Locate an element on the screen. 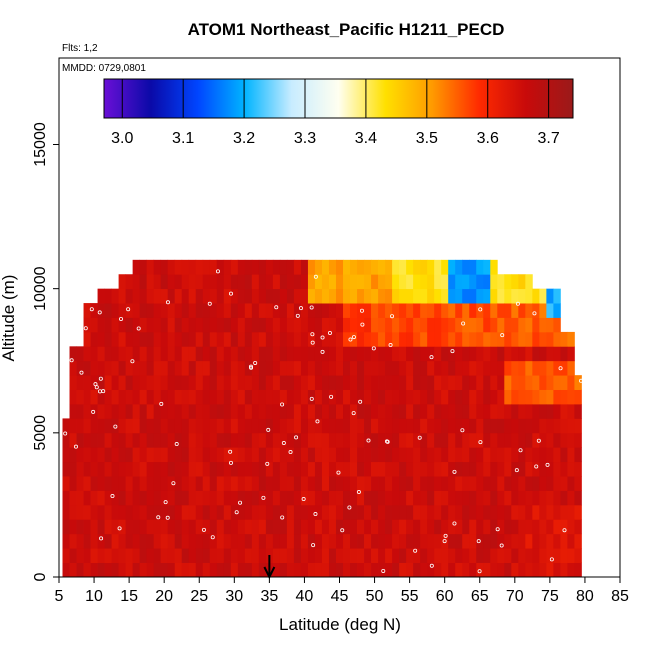 The width and height of the screenshot is (650, 650). colorbar-gradient is located at coordinates (338, 98).